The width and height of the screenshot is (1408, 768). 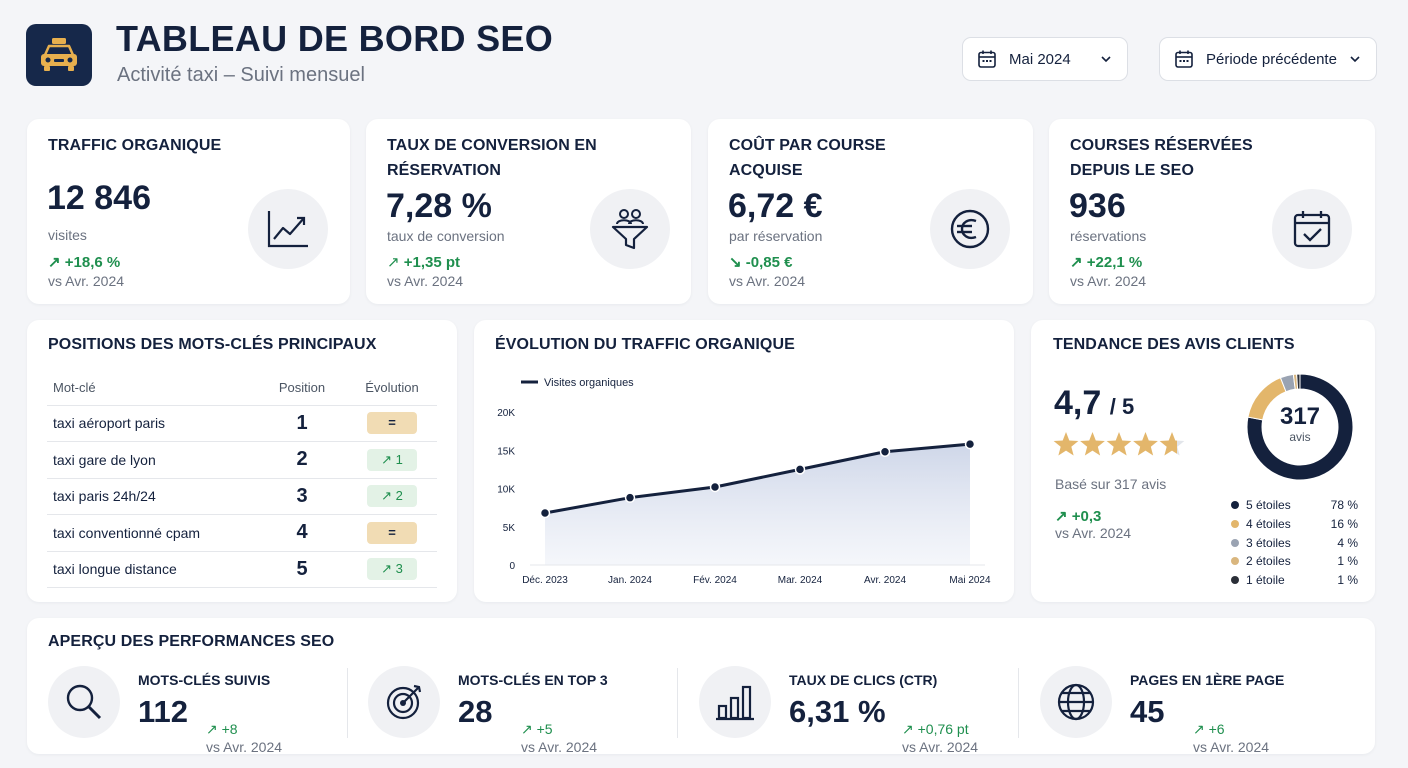 I want to click on kpi-title: COURSES RÉSERVÉES DEPUIS LE SEO, so click(x=1161, y=158).